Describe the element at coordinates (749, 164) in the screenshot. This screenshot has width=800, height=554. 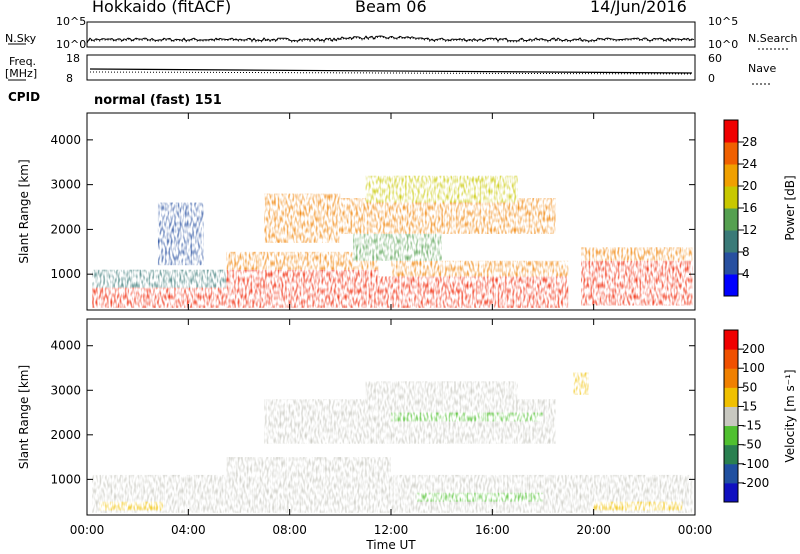
I see `power-colorbar-tick-label: 24` at that location.